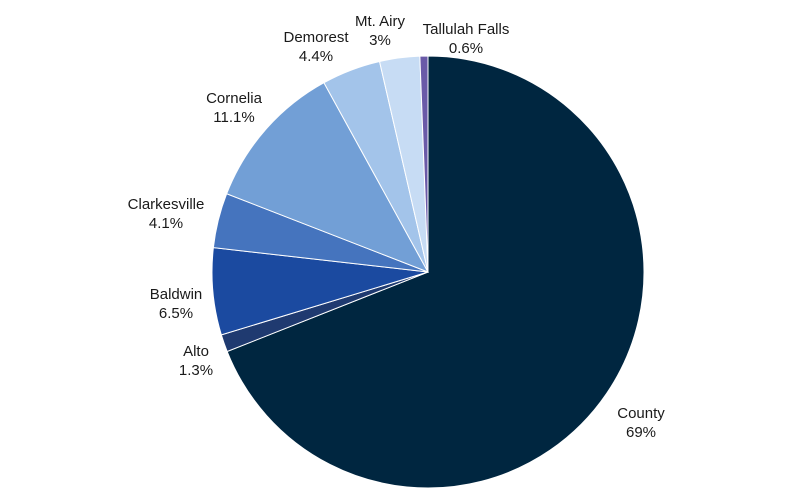 This screenshot has height=500, width=800. I want to click on slice-cornelia, so click(328, 177).